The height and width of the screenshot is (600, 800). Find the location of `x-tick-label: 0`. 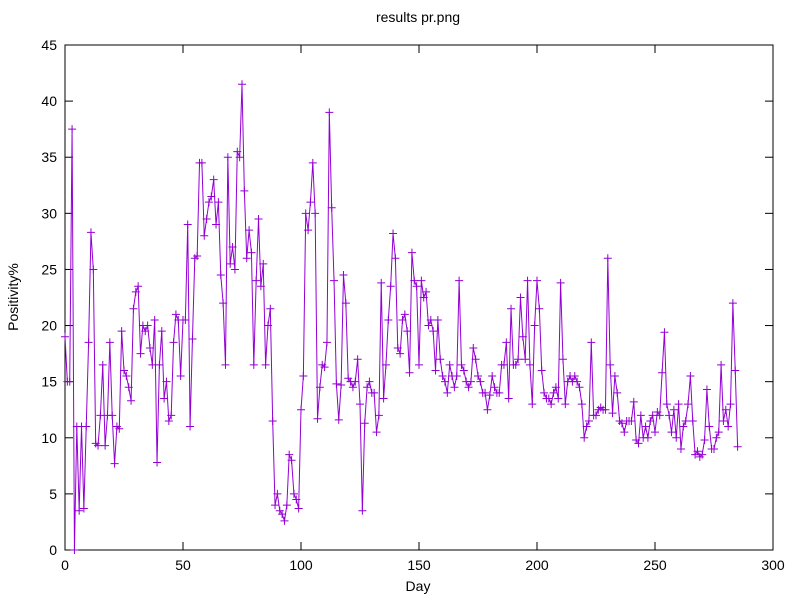

x-tick-label: 0 is located at coordinates (65, 565).